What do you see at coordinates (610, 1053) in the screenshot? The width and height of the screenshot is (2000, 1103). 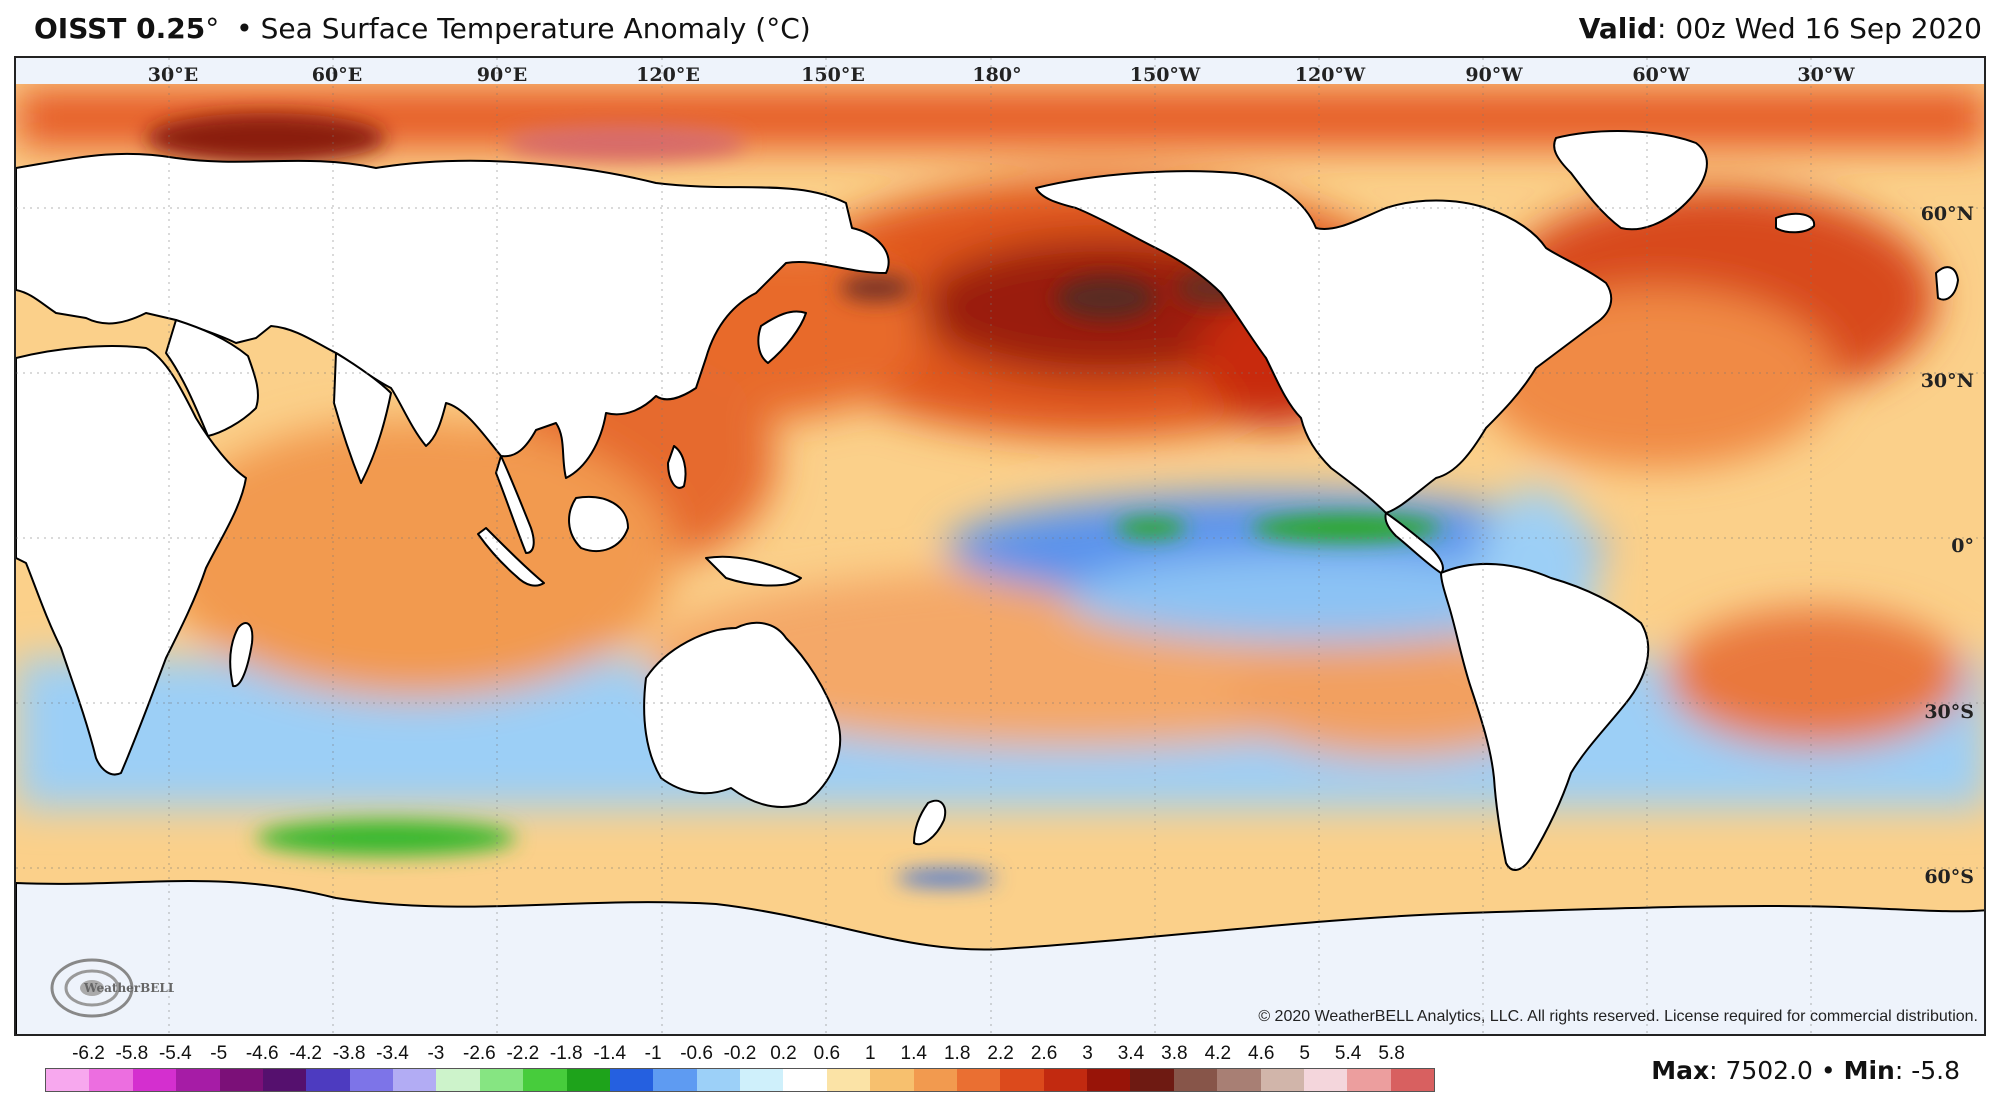 I see `colorbar-tick-label: -1.4` at bounding box center [610, 1053].